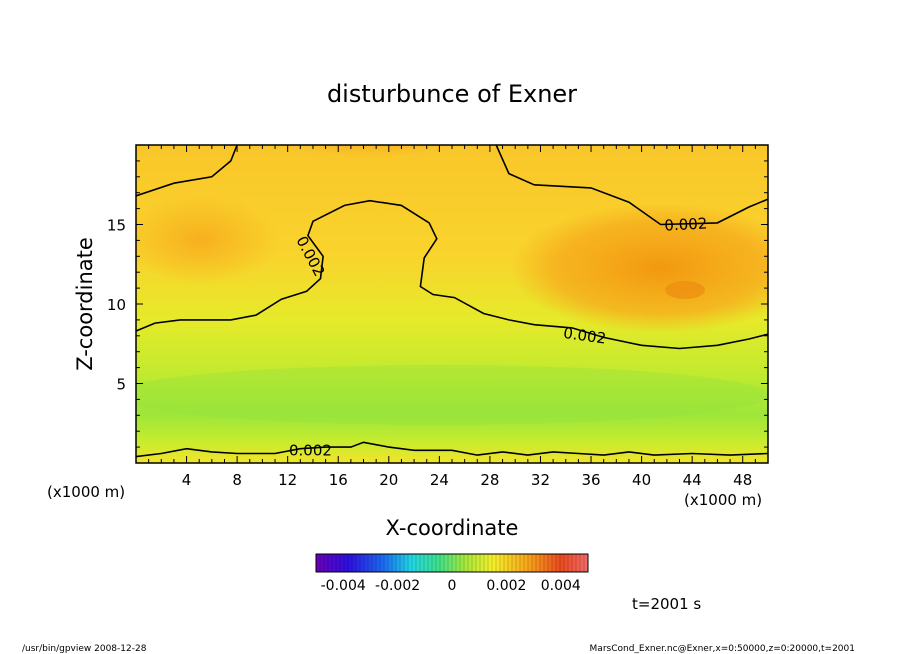 This screenshot has width=904, height=654. What do you see at coordinates (237, 480) in the screenshot?
I see `x-tick-label: 8` at bounding box center [237, 480].